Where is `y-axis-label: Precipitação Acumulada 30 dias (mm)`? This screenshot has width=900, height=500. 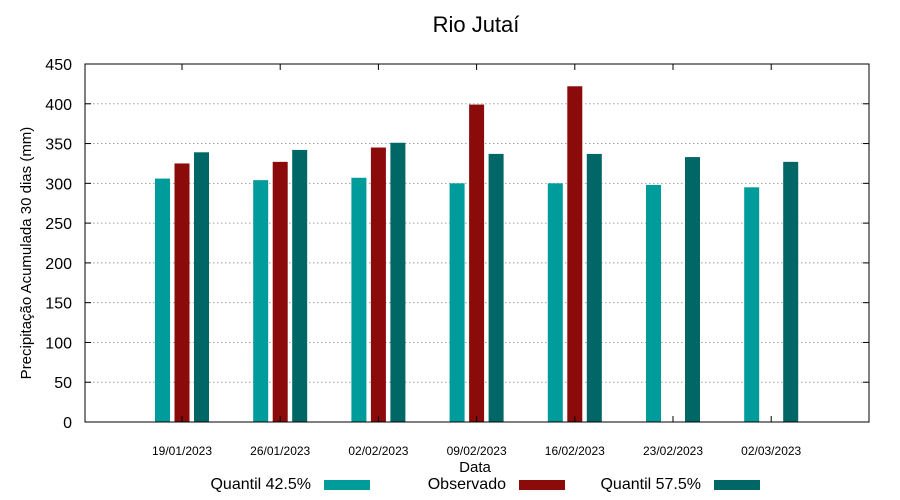 y-axis-label: Precipitação Acumulada 30 dias (mm) is located at coordinates (26, 253).